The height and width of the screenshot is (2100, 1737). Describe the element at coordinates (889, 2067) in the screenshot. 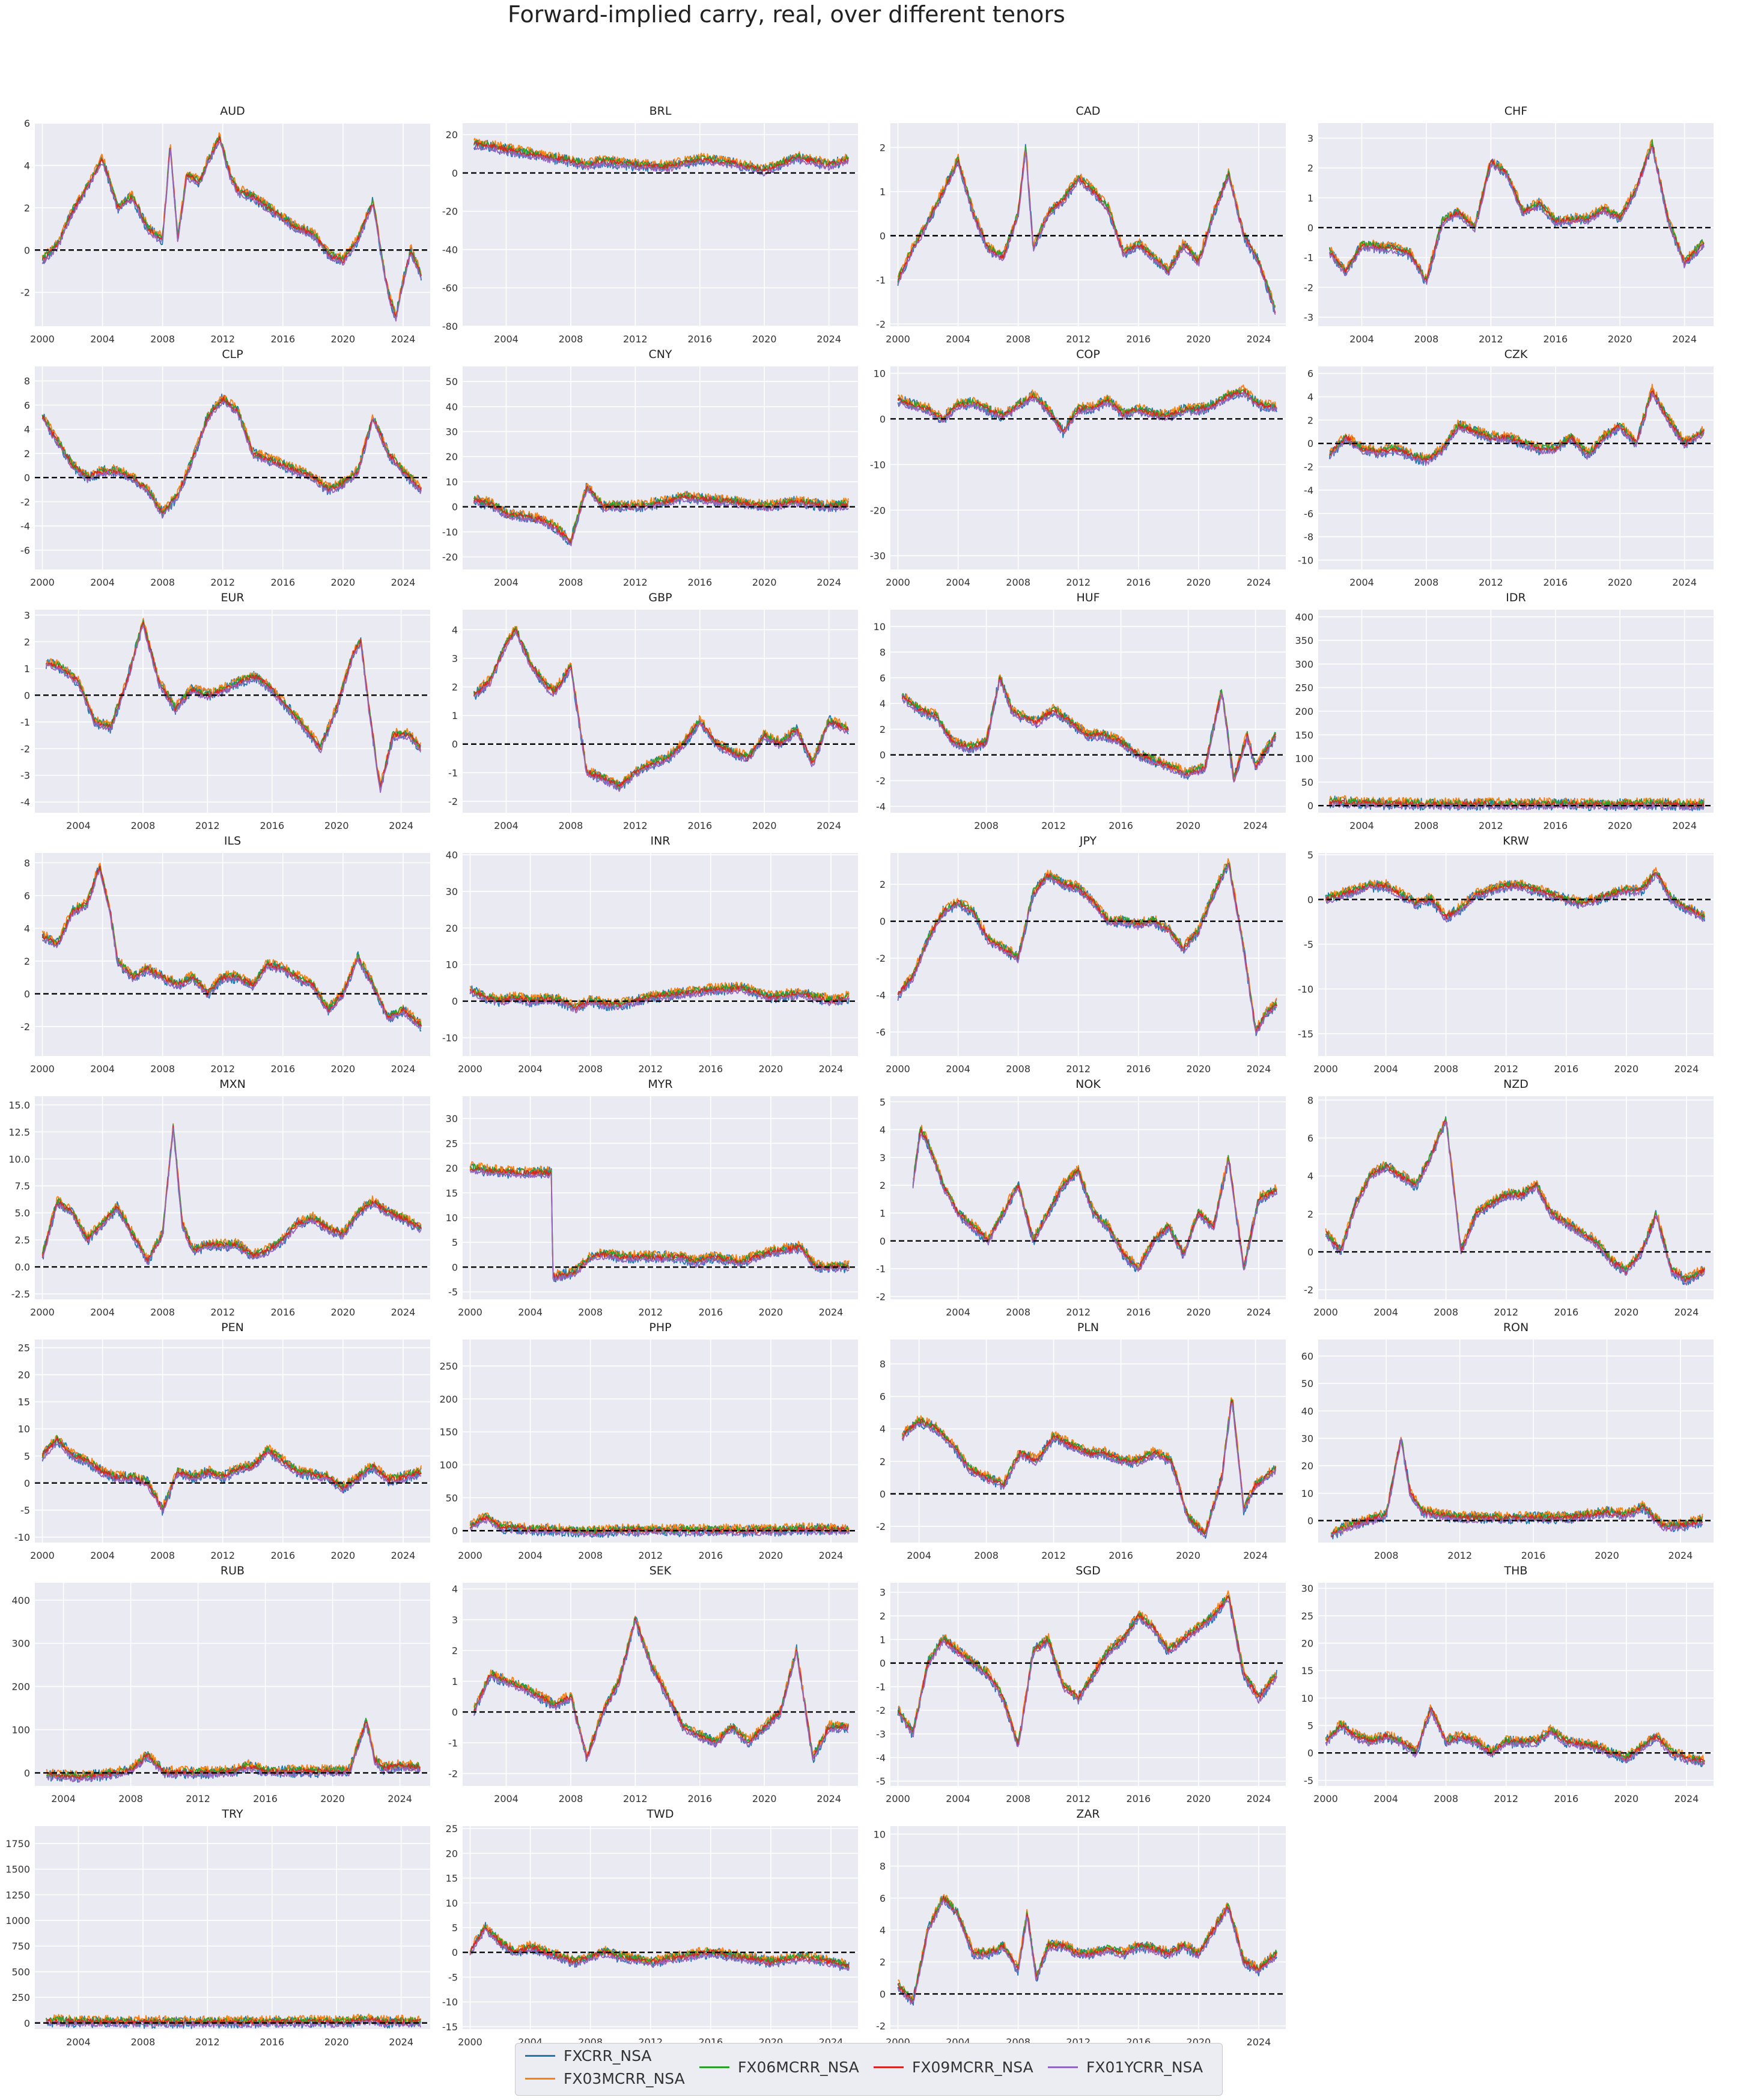

I see `legend-swatch-fx09m` at that location.